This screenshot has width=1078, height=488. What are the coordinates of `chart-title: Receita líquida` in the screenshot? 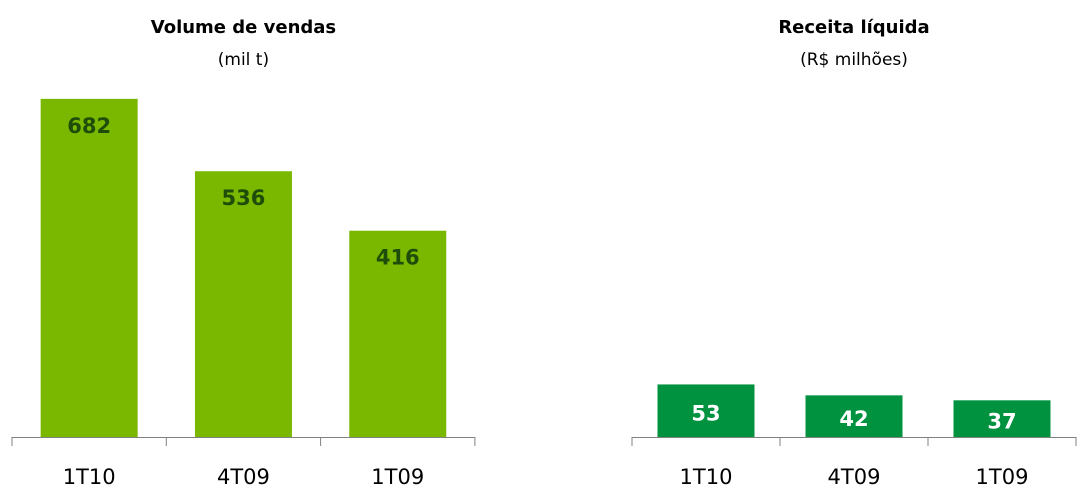 It's located at (853, 27).